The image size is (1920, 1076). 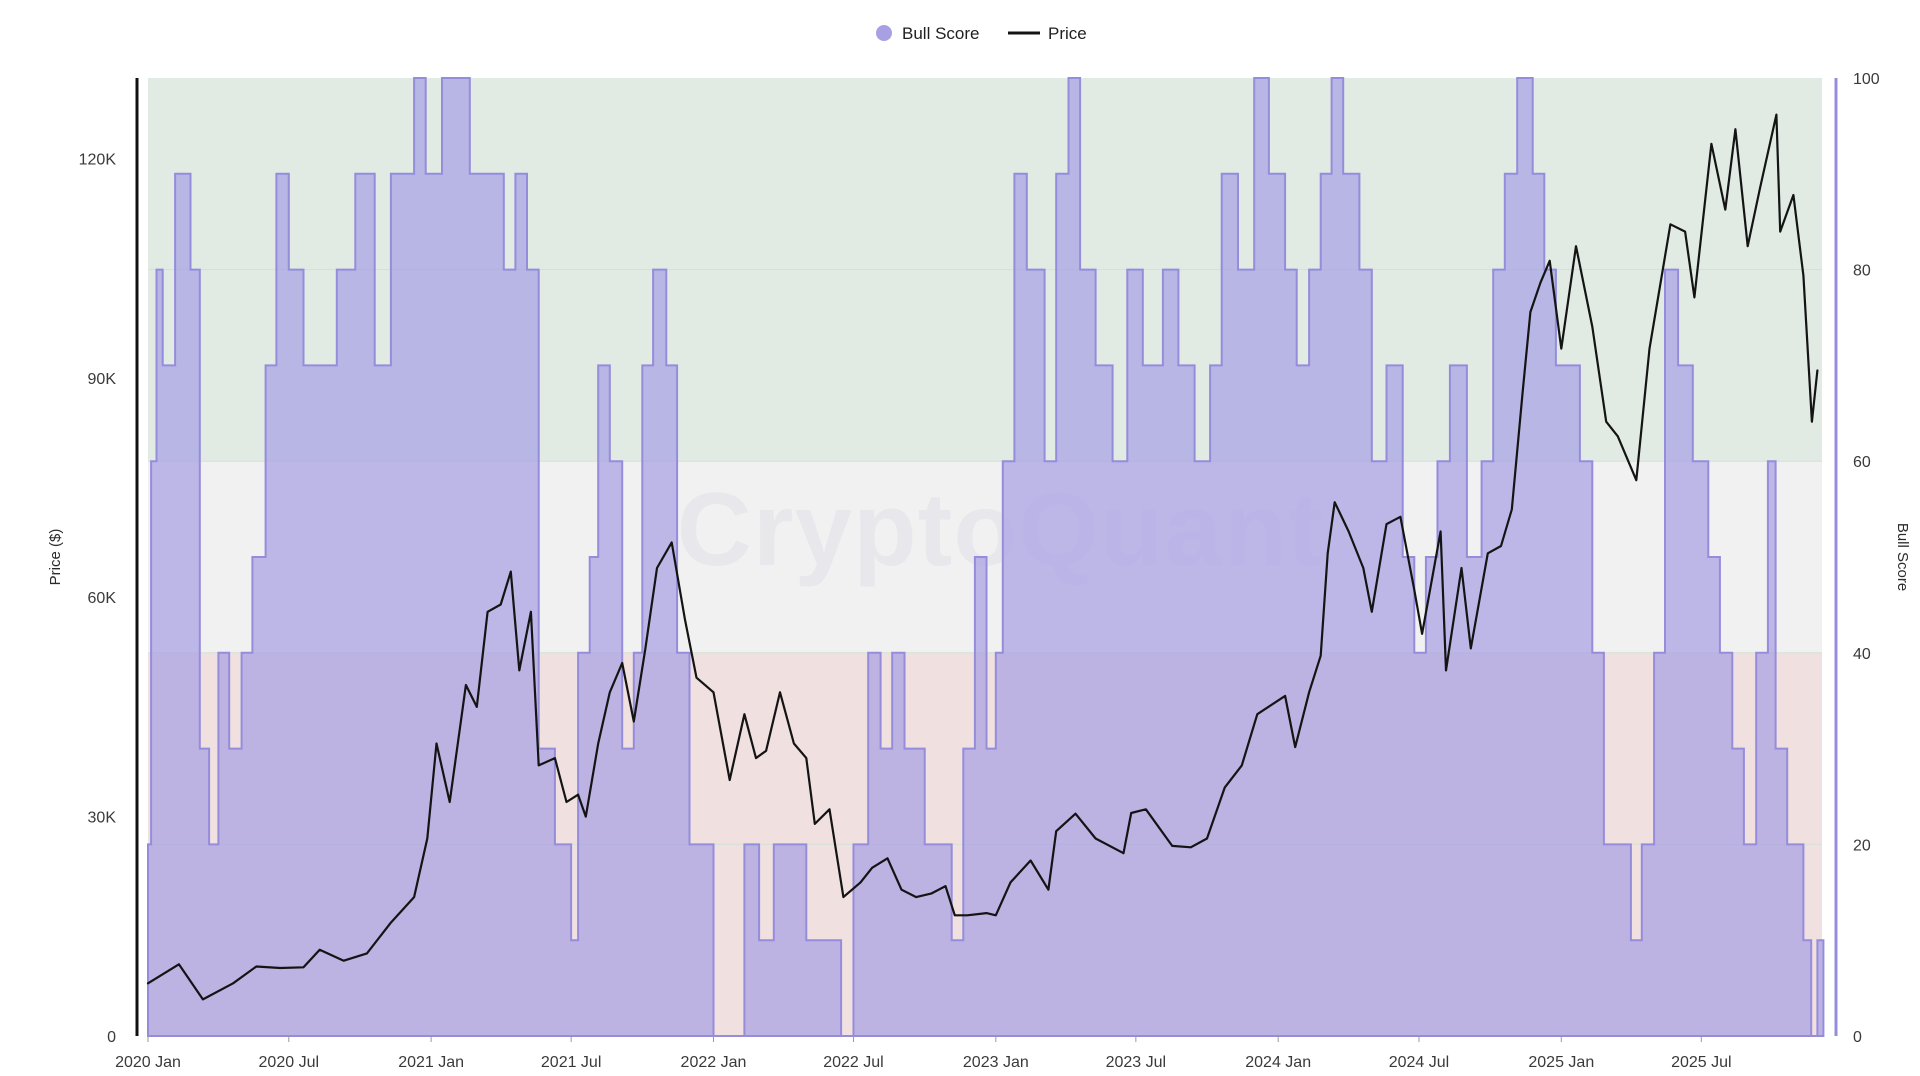 I want to click on right-tick-label: 20, so click(x=1862, y=845).